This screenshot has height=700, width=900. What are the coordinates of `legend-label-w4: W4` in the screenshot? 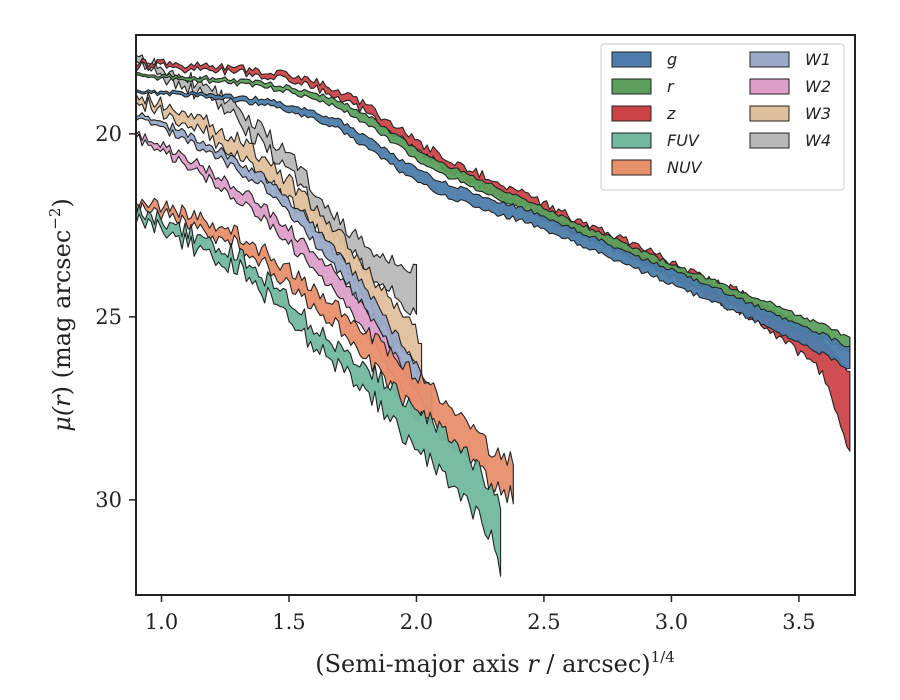 It's located at (818, 140).